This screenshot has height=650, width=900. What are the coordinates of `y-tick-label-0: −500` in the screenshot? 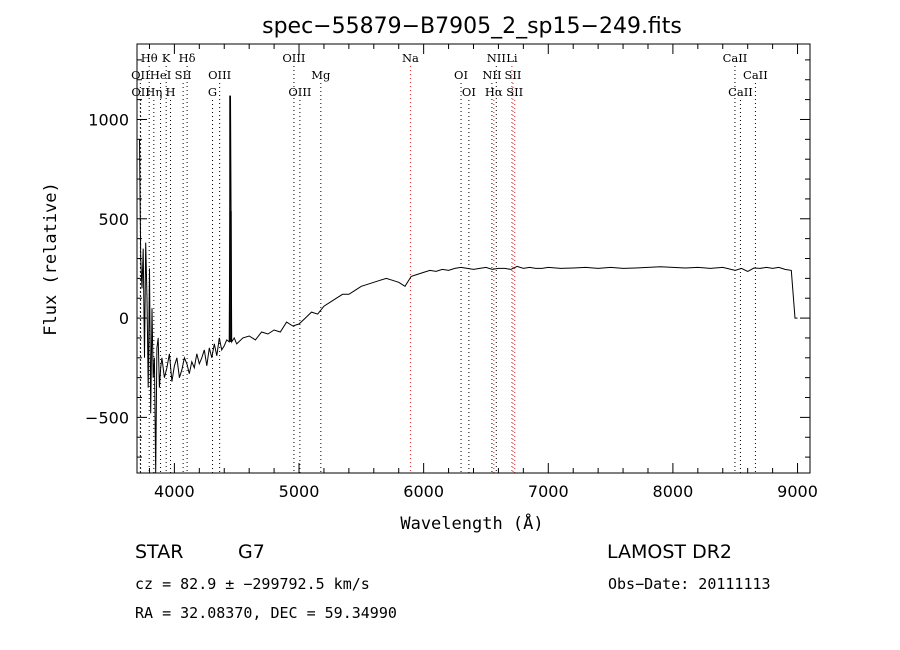 It's located at (107, 417).